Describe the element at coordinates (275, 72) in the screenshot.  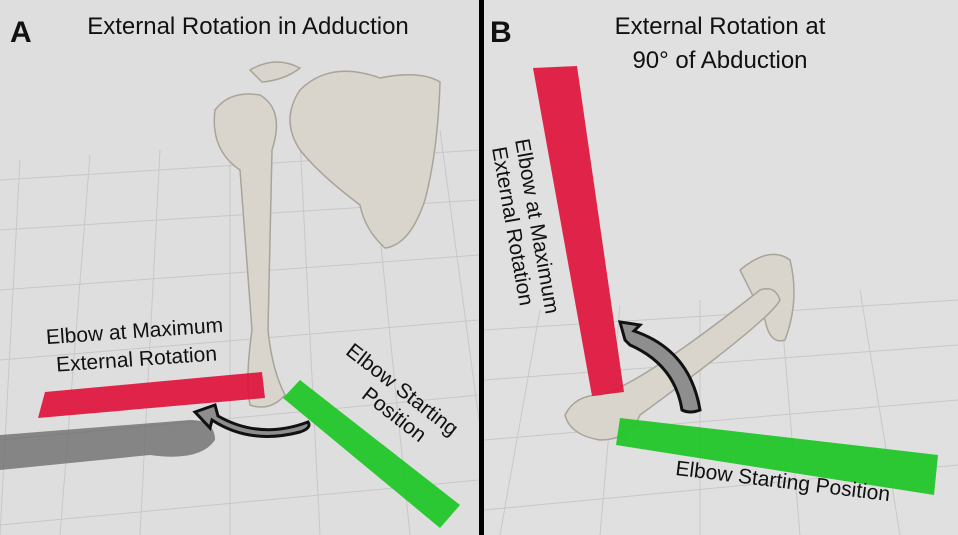
I see `acromion` at that location.